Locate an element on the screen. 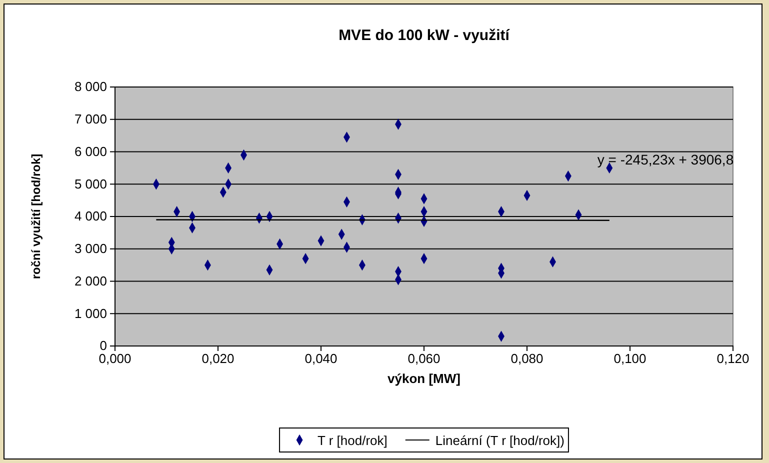 Image resolution: width=769 pixels, height=463 pixels. y-axis-title: roční využití [hod/rok] is located at coordinates (36, 217).